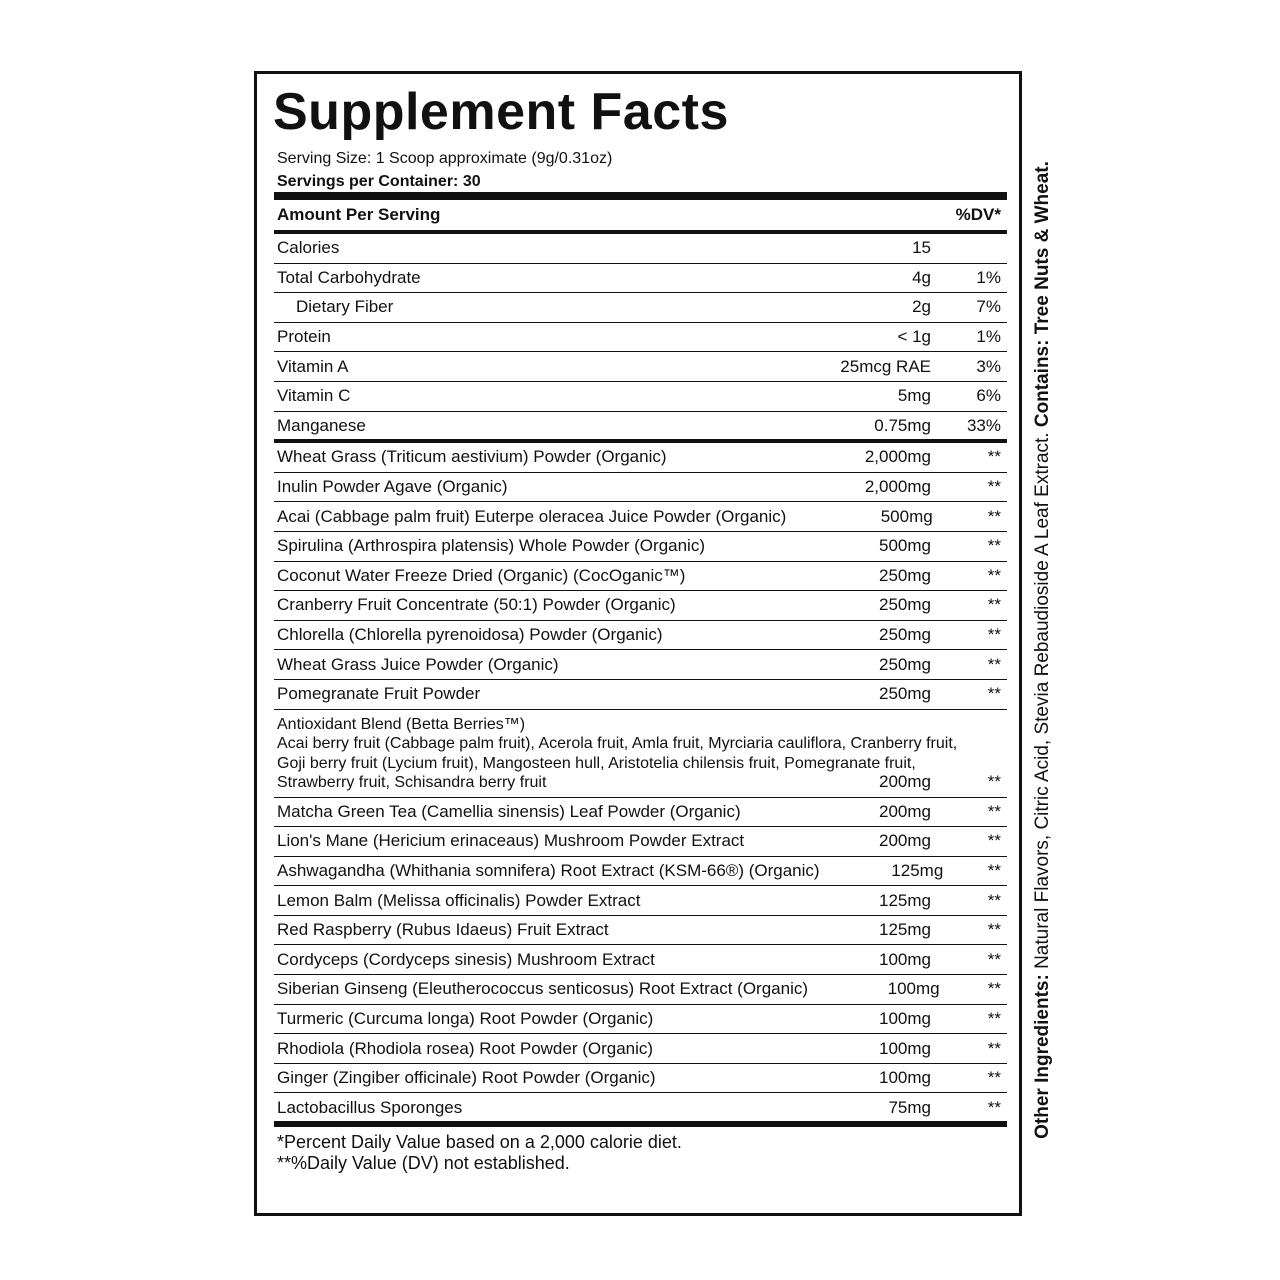 The height and width of the screenshot is (1280, 1280). What do you see at coordinates (988, 277) in the screenshot?
I see `row-dv: 1%` at bounding box center [988, 277].